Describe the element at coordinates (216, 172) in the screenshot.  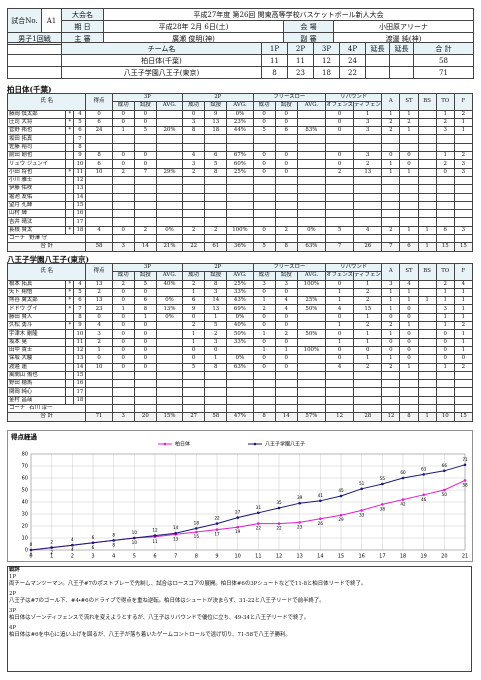
I see `stat-cell: 8` at that location.